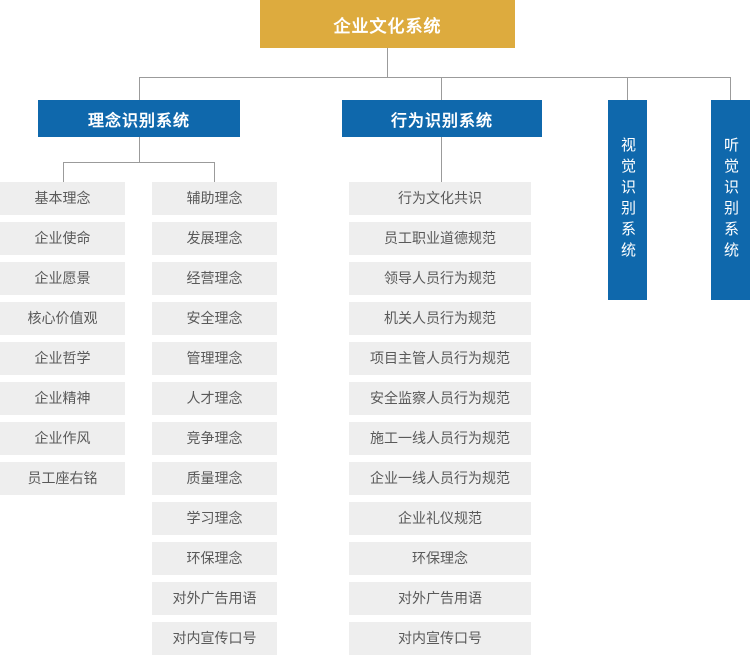  I want to click on chart-item: 企业作风, so click(62, 438).